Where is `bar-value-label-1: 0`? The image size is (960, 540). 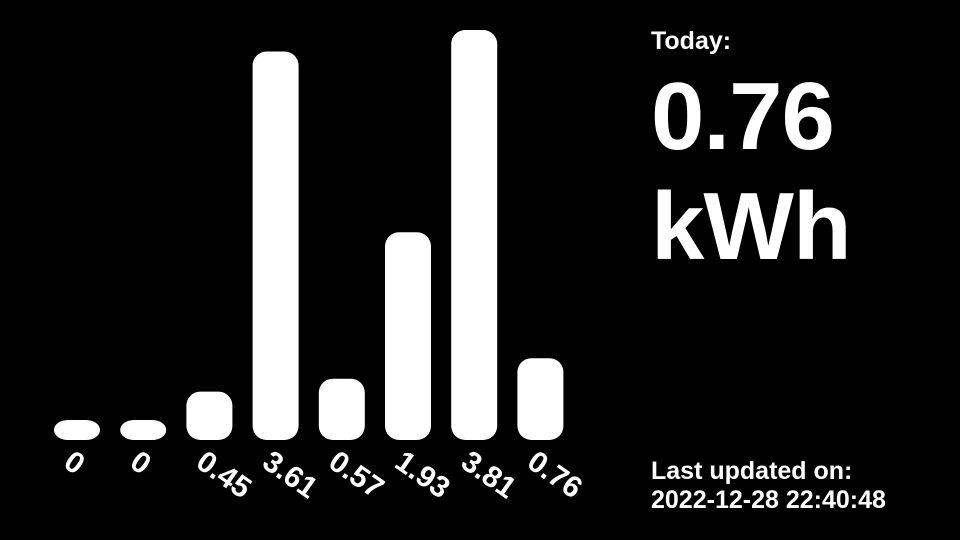
bar-value-label-1: 0 is located at coordinates (140, 463).